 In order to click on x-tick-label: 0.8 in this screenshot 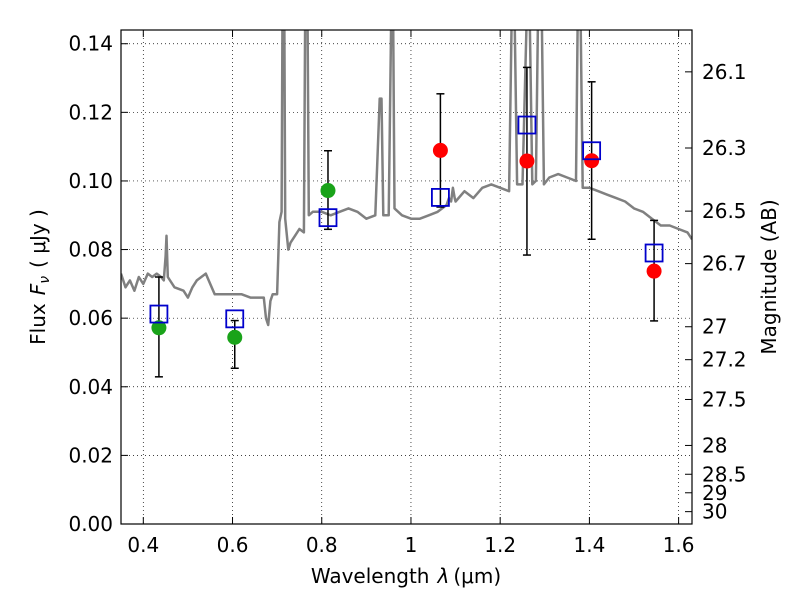, I will do `click(322, 545)`.